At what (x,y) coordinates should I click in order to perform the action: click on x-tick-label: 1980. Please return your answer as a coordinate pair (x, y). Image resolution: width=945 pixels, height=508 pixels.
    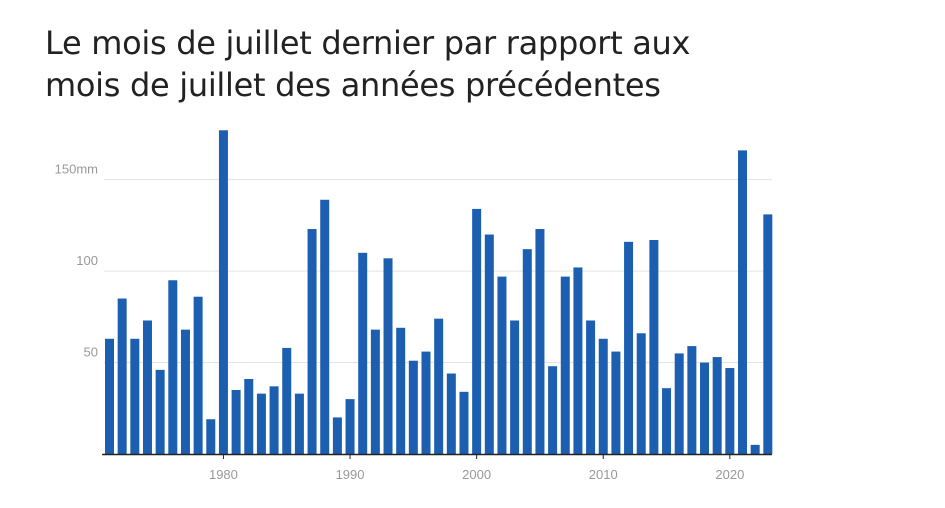
    Looking at the image, I should click on (223, 474).